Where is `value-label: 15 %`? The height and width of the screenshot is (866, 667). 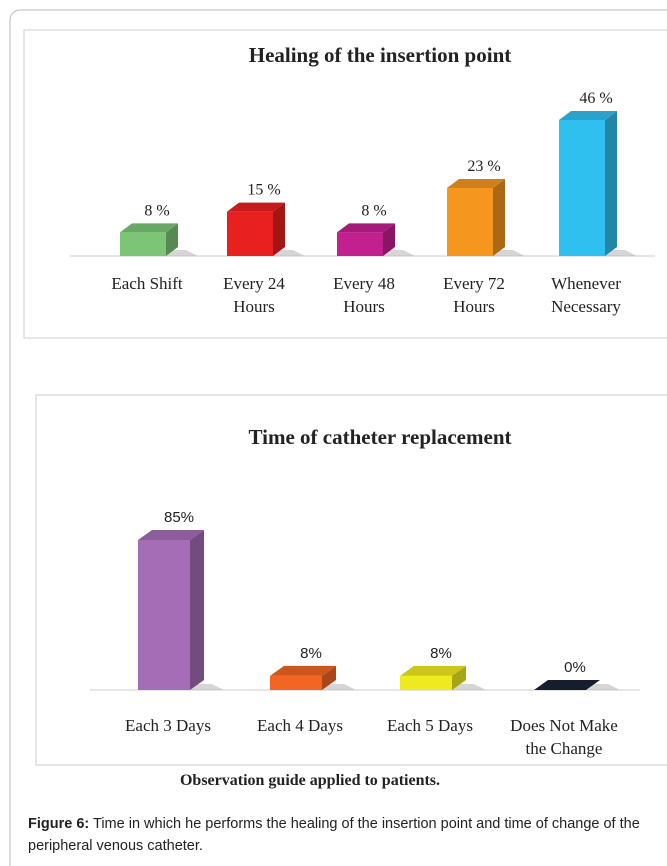 value-label: 15 % is located at coordinates (263, 190).